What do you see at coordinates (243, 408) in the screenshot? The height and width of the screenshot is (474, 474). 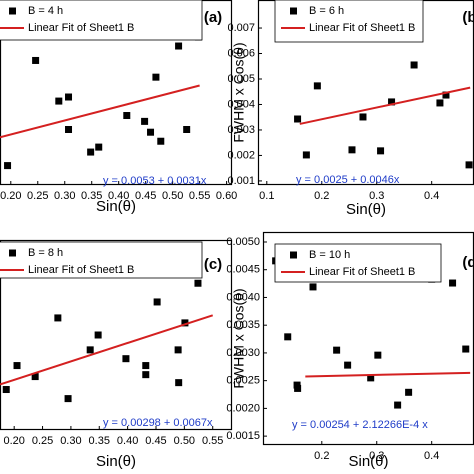 I see `y-tick-label: 0.0020` at bounding box center [243, 408].